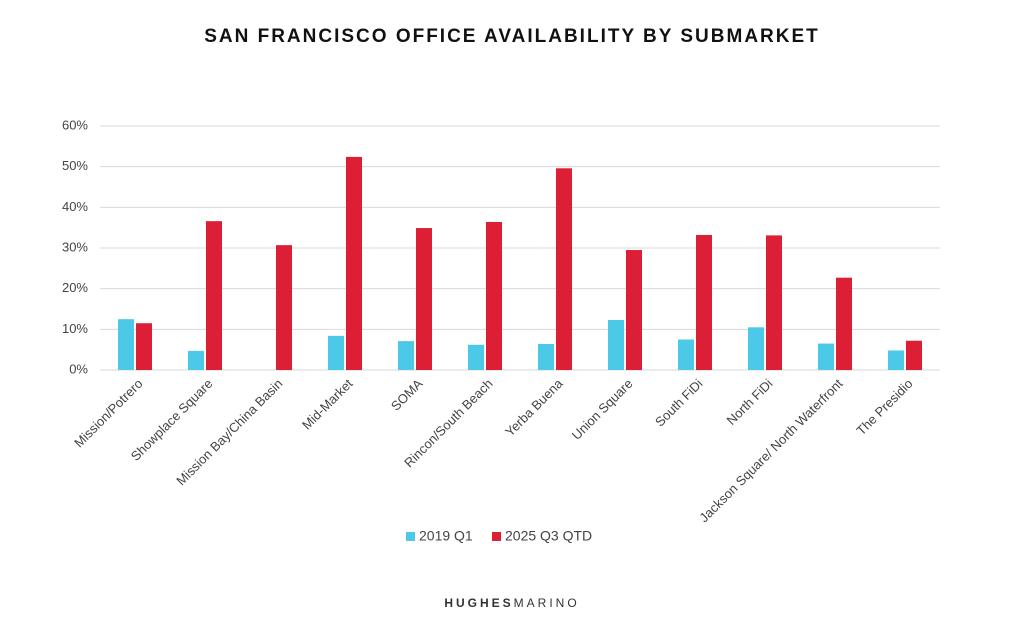  Describe the element at coordinates (478, 603) in the screenshot. I see `brand-bold: HUGHES` at that location.